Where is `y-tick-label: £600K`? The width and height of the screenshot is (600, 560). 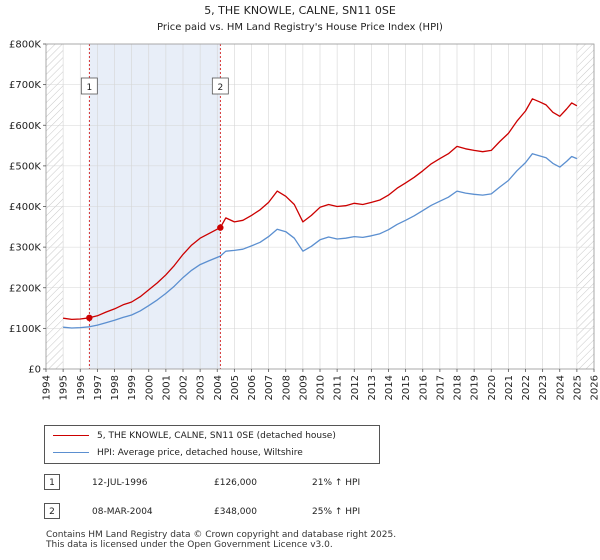
y-tick-label: £600K is located at coordinates (25, 126).